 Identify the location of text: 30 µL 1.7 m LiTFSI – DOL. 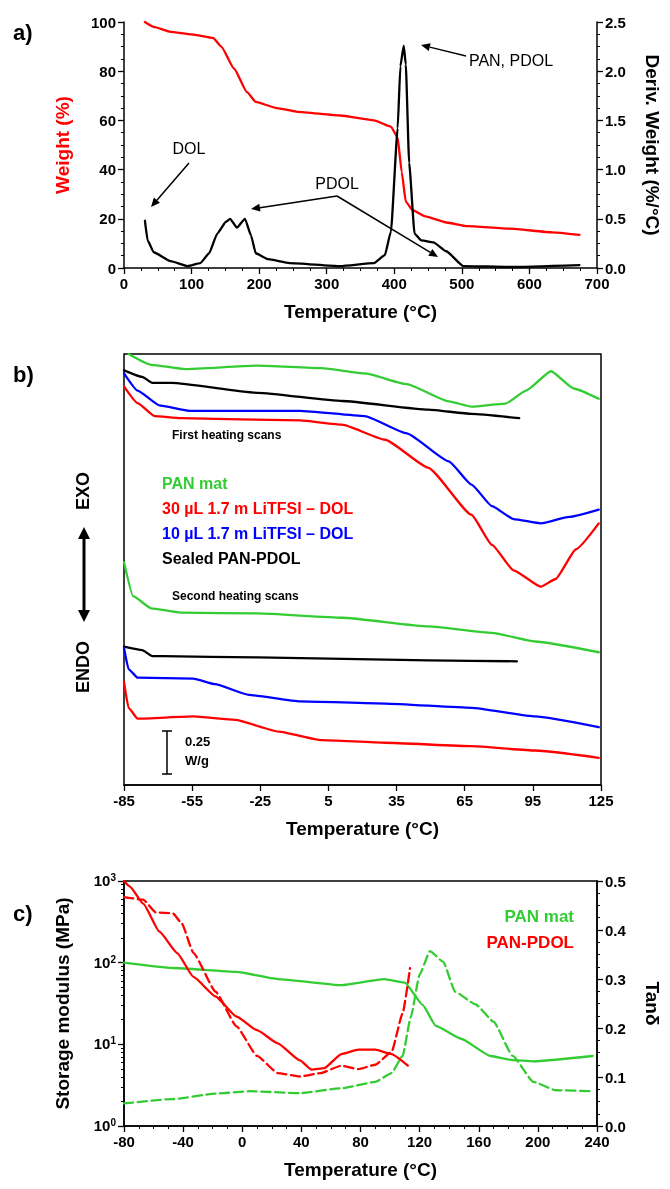
(258, 508).